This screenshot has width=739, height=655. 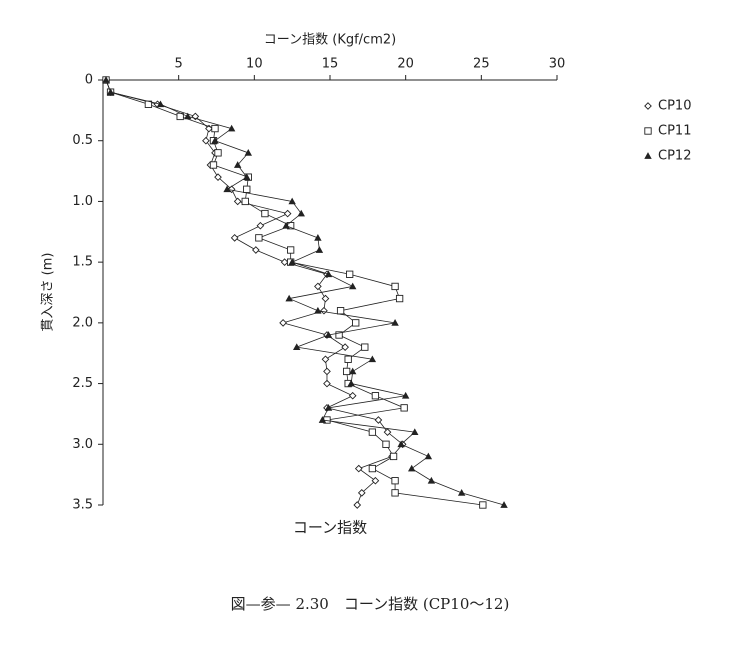 I want to click on x-tick-label: 5, so click(x=179, y=64).